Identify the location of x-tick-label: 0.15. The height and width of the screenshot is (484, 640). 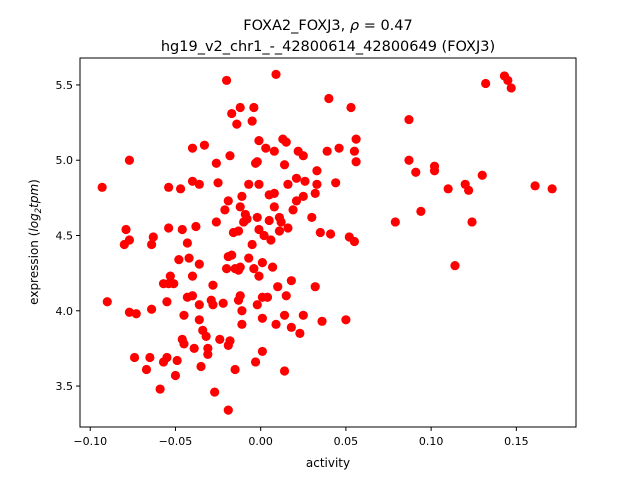
(516, 441).